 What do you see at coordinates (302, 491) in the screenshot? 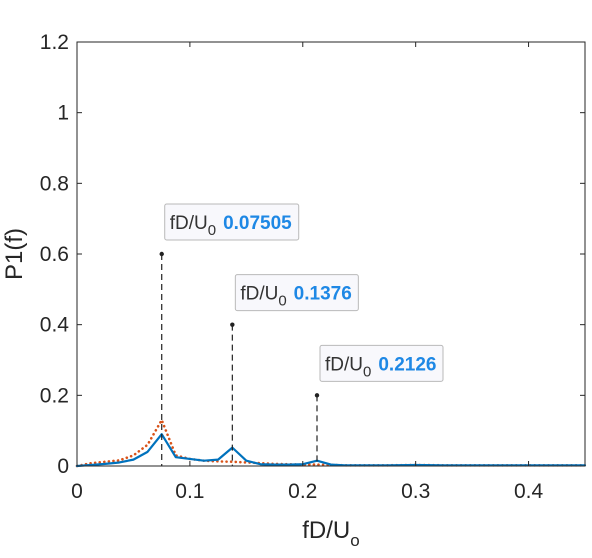
I see `x-tick-label: 0.2` at bounding box center [302, 491].